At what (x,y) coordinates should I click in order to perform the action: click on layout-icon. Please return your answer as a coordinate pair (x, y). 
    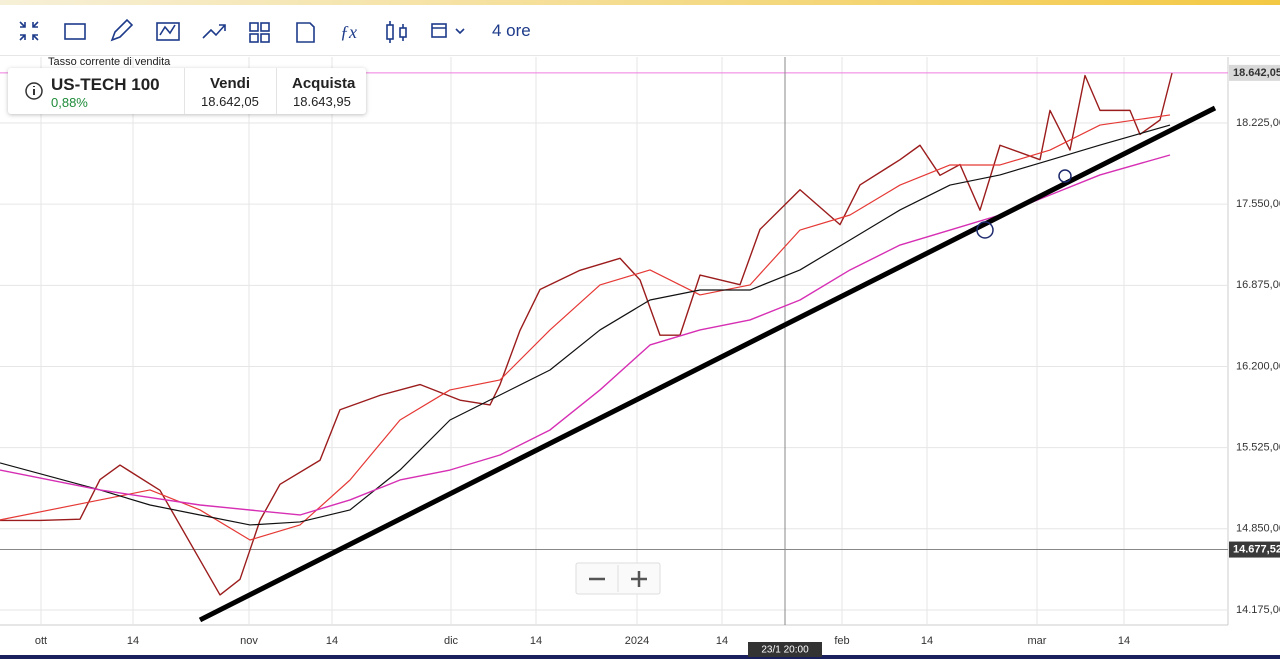
    Looking at the image, I should click on (259, 32).